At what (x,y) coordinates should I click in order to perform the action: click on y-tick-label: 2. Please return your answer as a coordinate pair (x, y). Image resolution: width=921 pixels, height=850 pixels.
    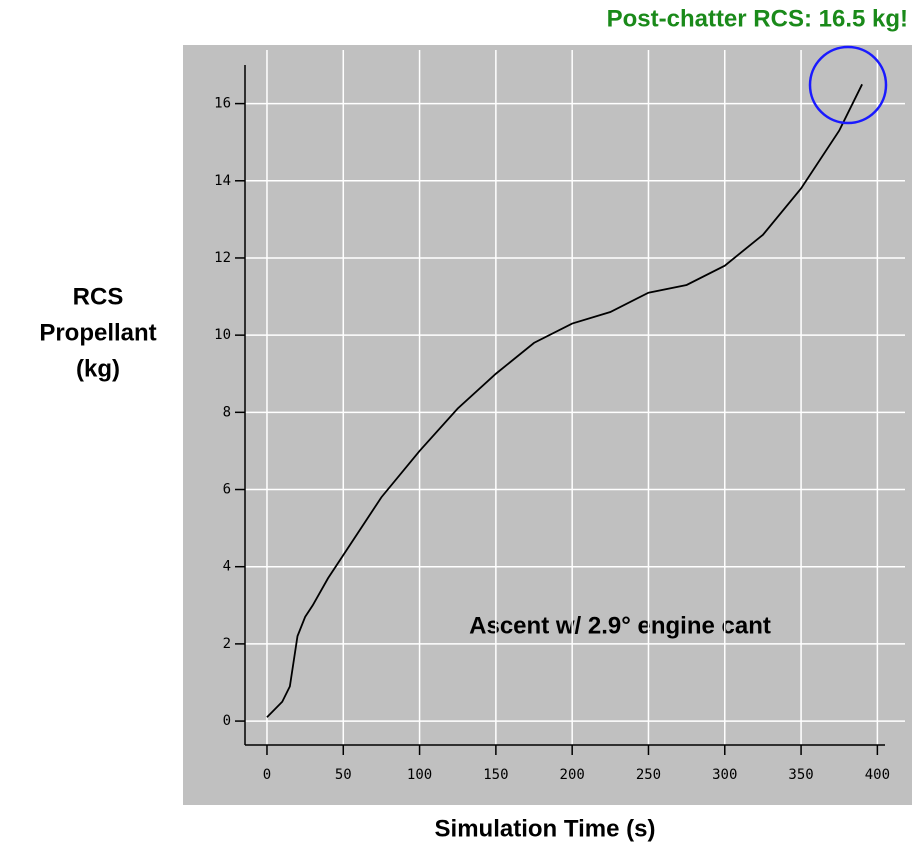
    Looking at the image, I should click on (227, 644).